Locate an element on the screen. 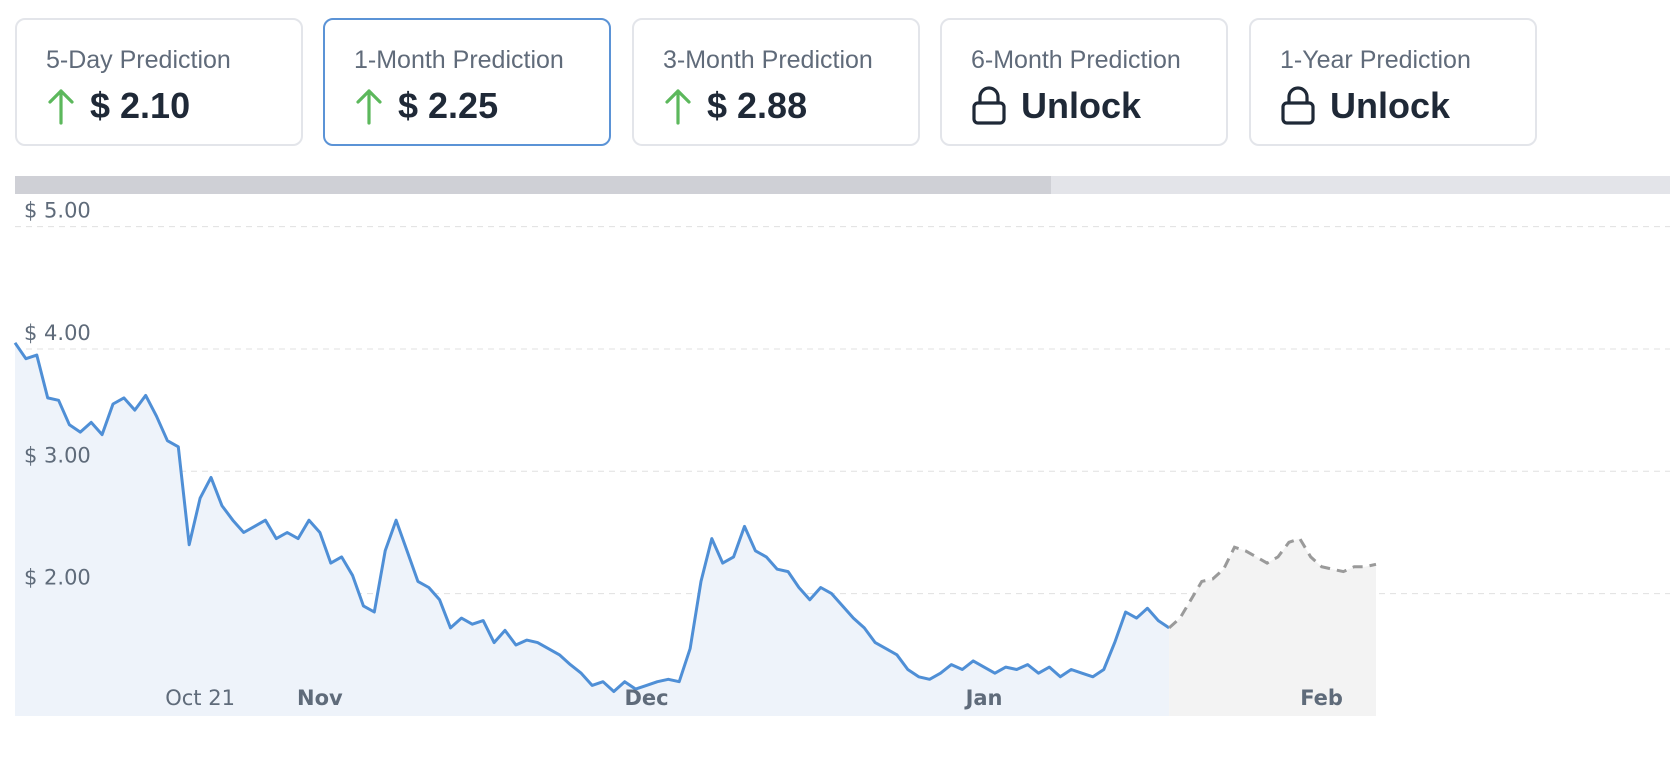  card-value-row: $ 2.10 is located at coordinates (118, 106).